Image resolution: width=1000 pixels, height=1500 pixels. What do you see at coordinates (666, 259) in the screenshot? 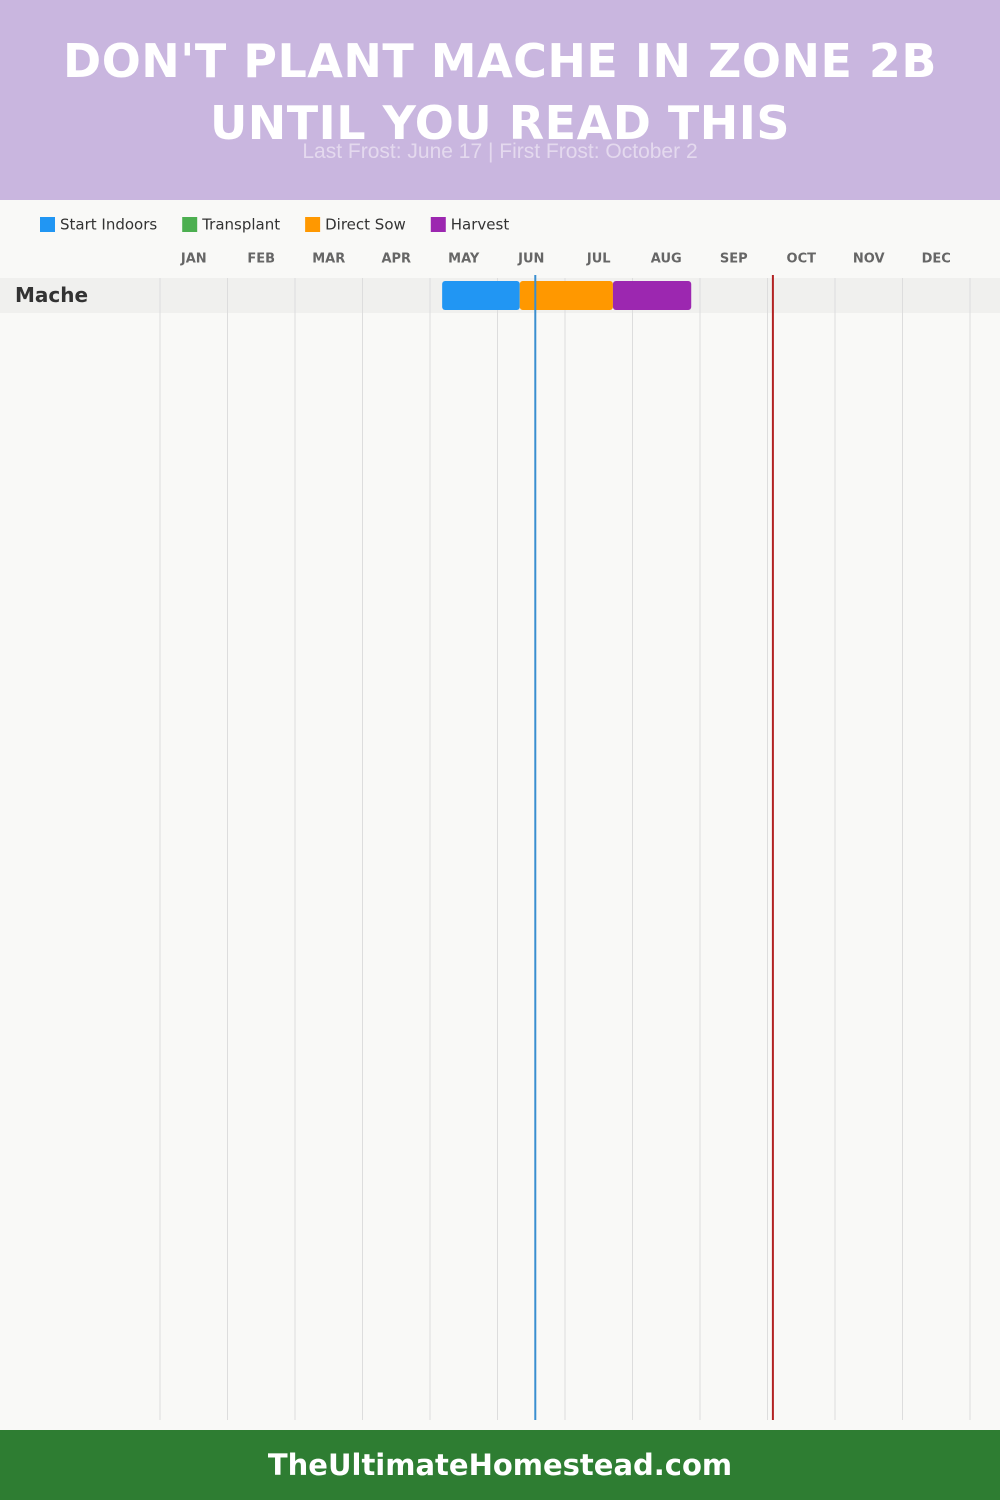
I see `month-label: AUG` at bounding box center [666, 259].